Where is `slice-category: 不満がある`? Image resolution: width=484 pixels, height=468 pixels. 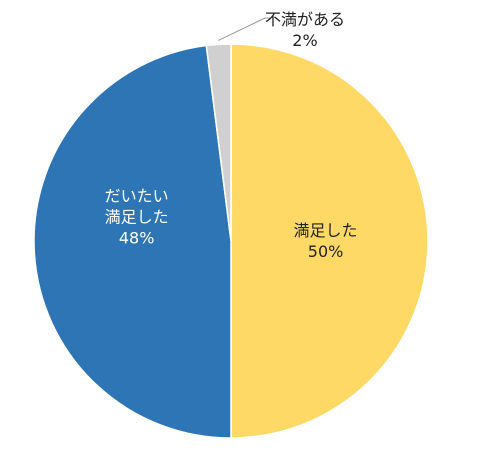
slice-category: 不満がある is located at coordinates (305, 19).